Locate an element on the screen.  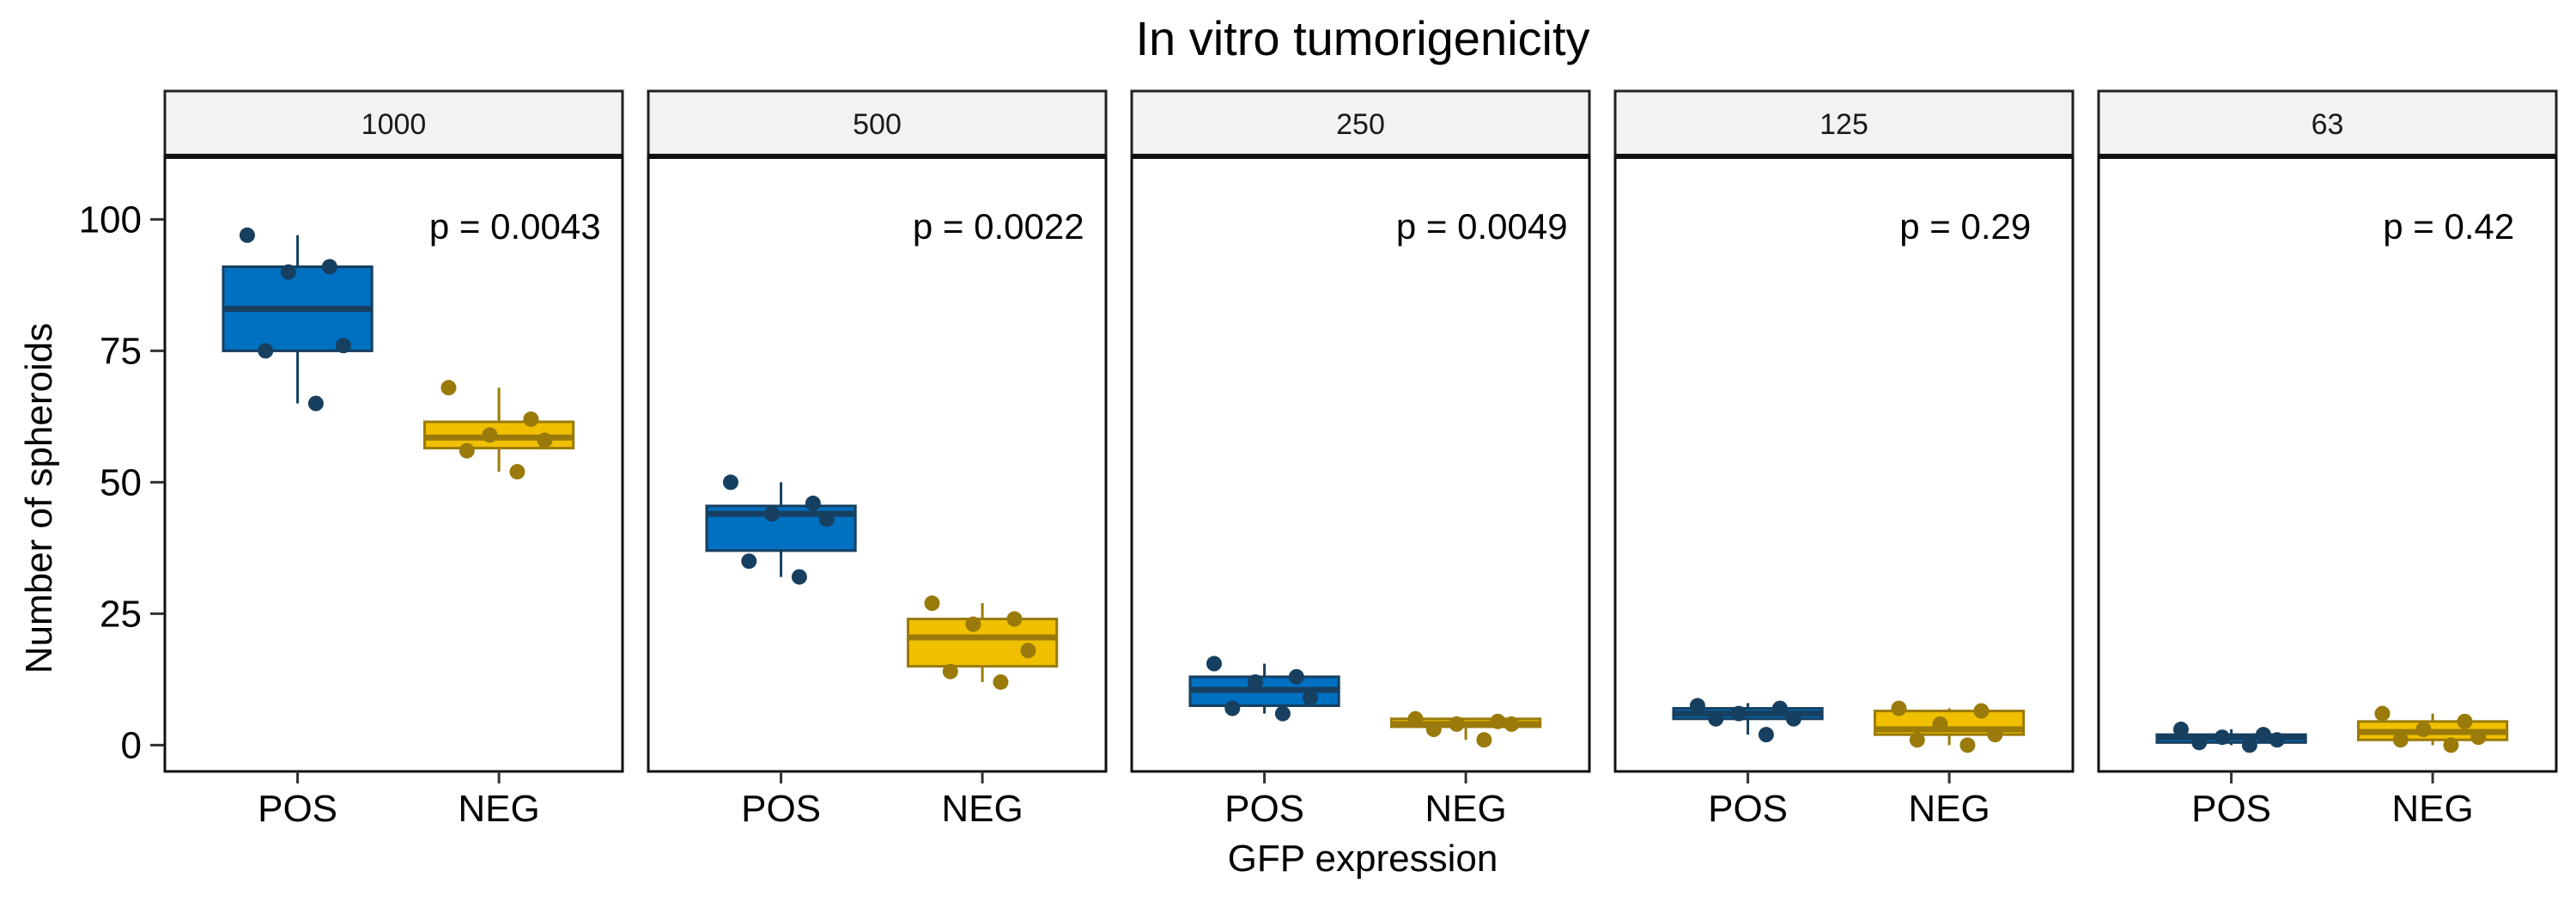
facet-strip-label: 1000 is located at coordinates (394, 125).